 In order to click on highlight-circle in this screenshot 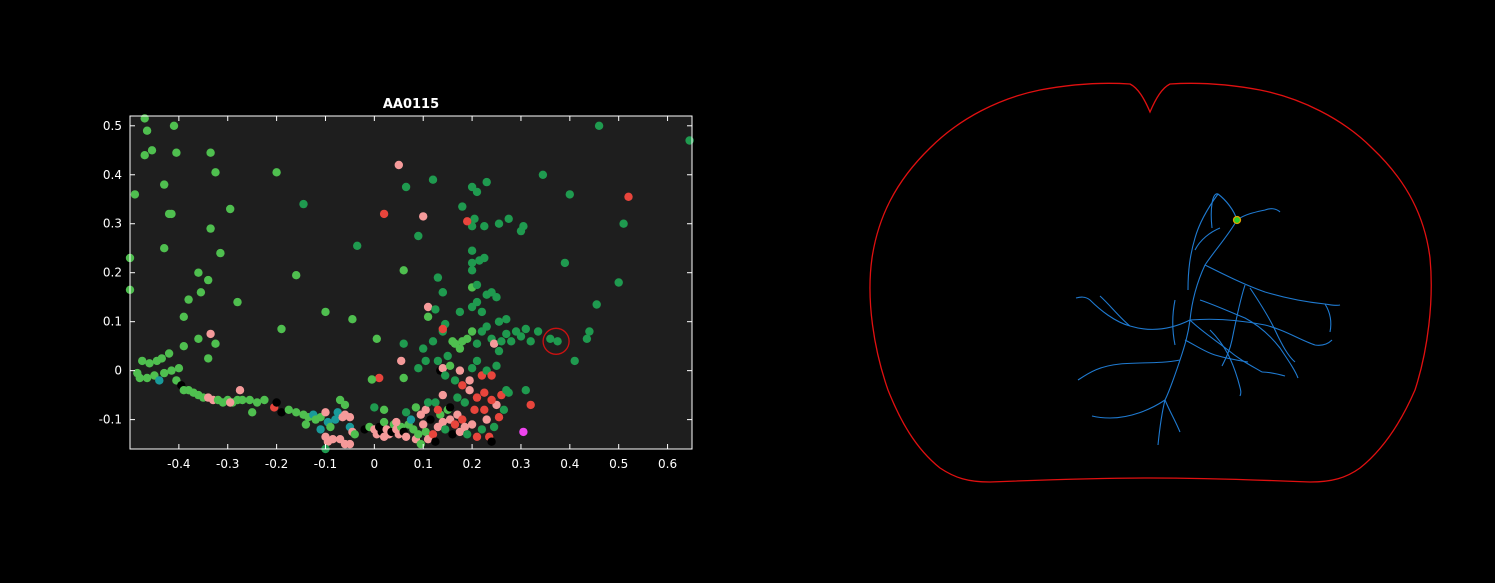, I will do `click(556, 341)`.